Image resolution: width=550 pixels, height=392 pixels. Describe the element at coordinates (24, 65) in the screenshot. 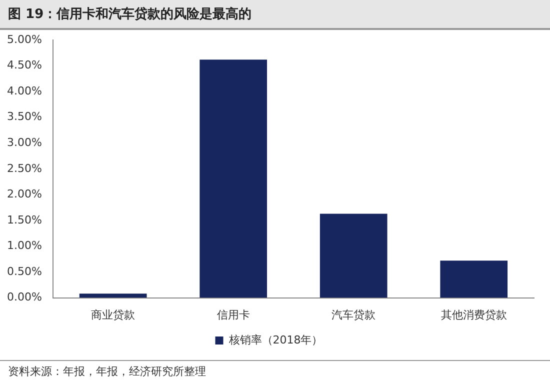

I see `y-tick-label: 4.50%` at that location.